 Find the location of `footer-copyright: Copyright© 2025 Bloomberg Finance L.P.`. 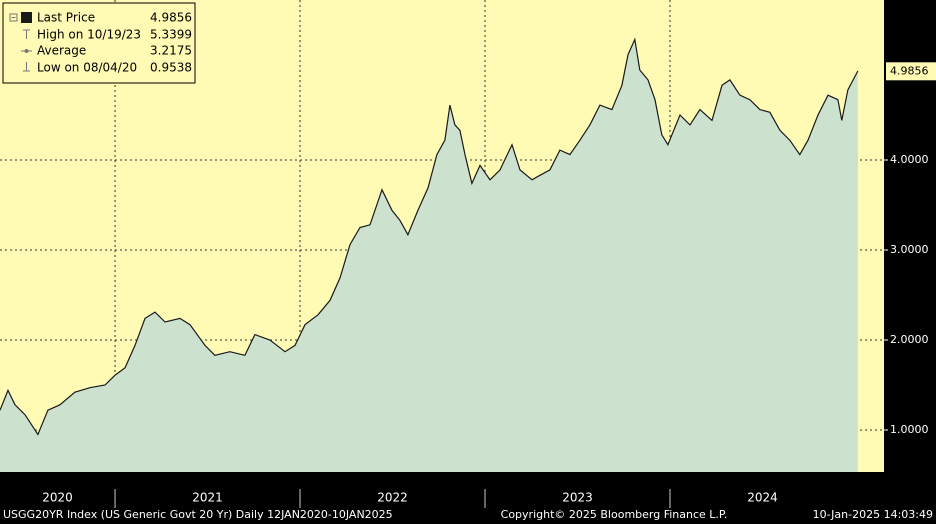

footer-copyright: Copyright© 2025 Bloomberg Finance L.P. is located at coordinates (614, 514).